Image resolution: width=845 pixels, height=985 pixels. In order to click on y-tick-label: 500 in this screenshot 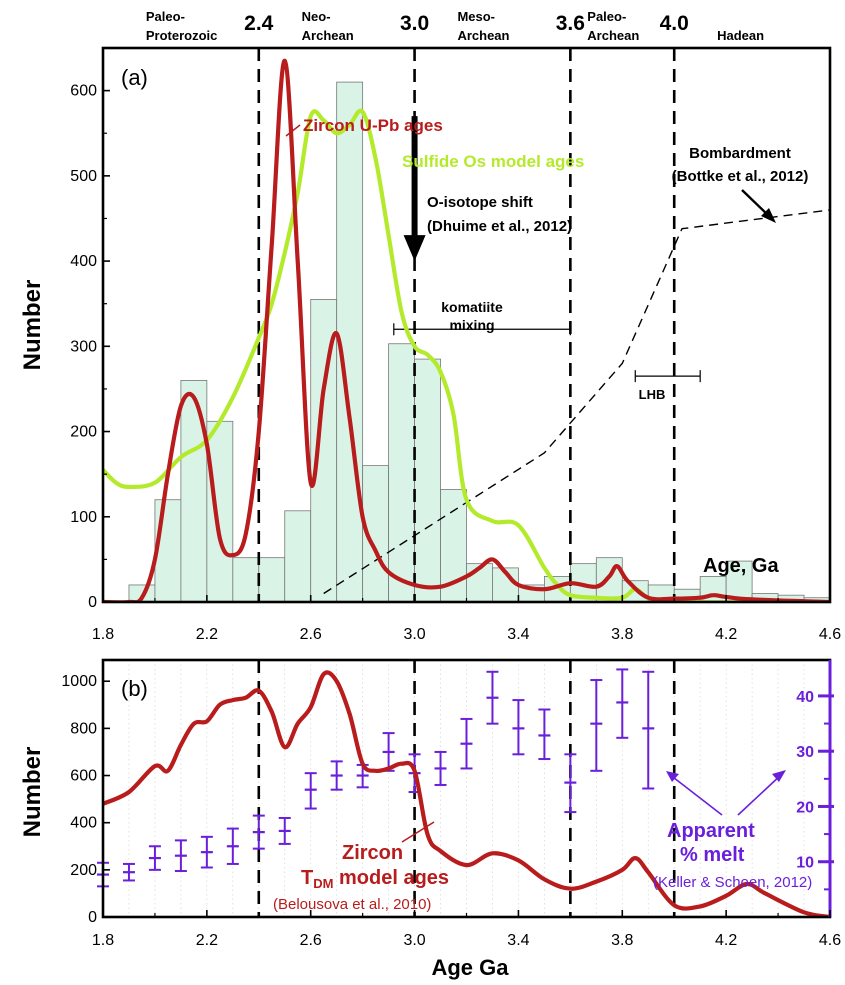, I will do `click(83, 176)`.